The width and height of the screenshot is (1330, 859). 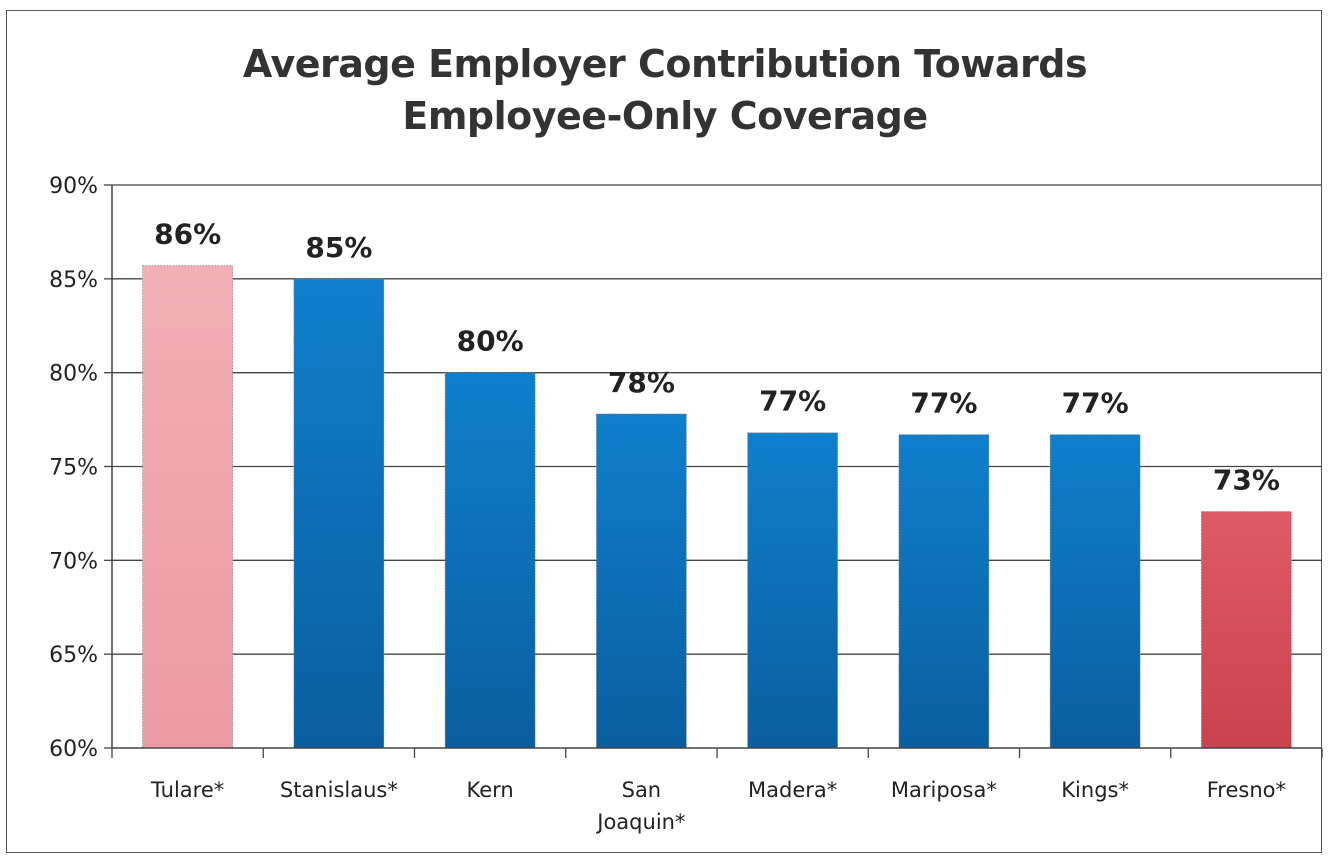 What do you see at coordinates (642, 790) in the screenshot?
I see `x-category-label-line: San` at bounding box center [642, 790].